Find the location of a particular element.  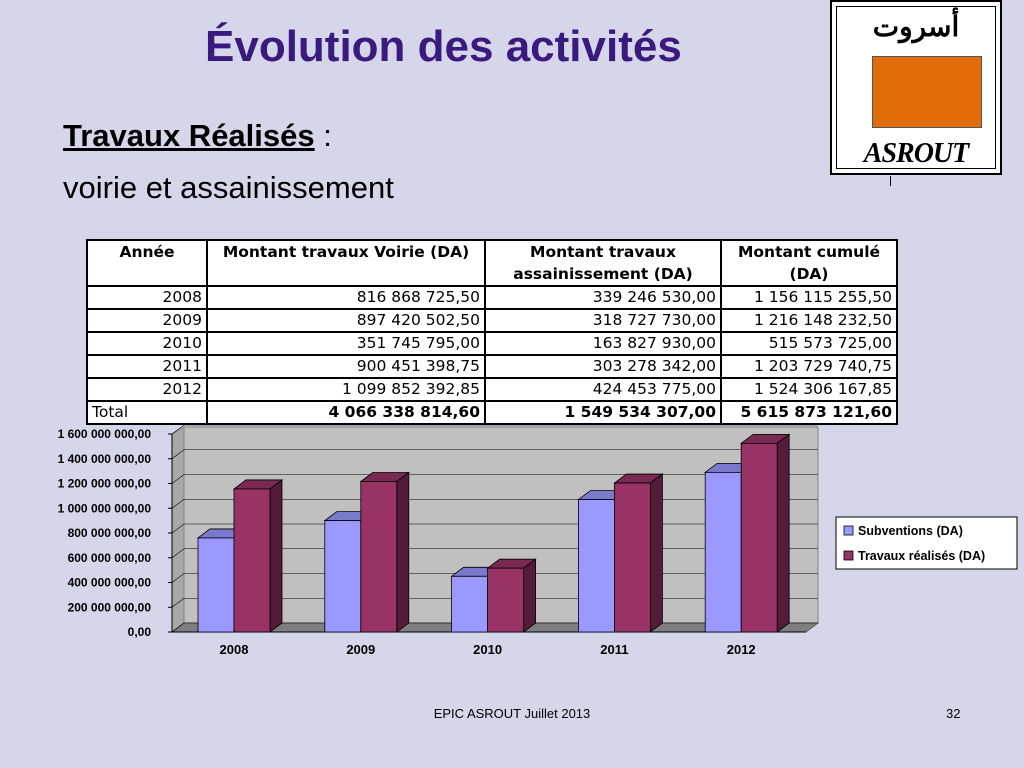

table-cell: 2010 is located at coordinates (147, 343).